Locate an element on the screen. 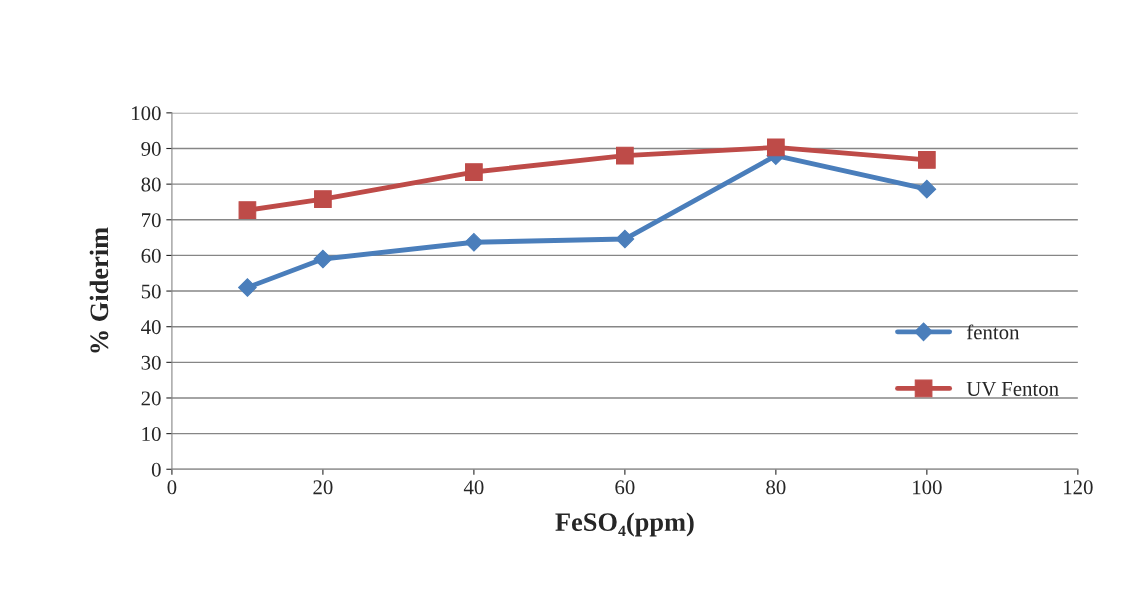 This screenshot has height=594, width=1131. y-tick-label: 30 is located at coordinates (151, 362).